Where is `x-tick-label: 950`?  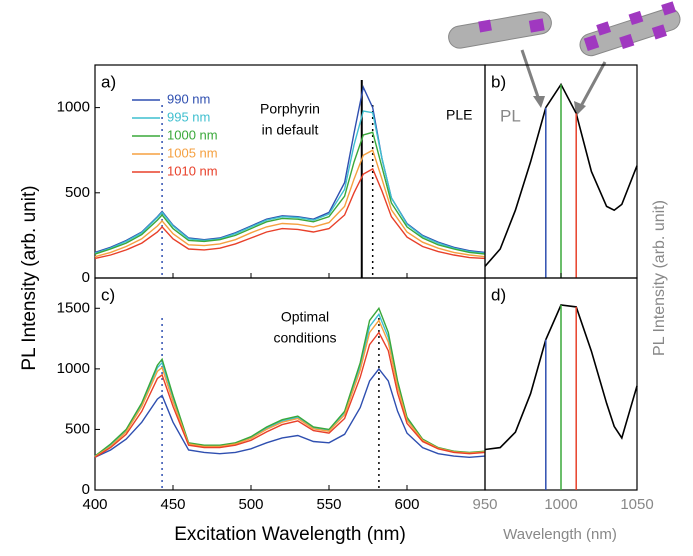 x-tick-label: 950 is located at coordinates (484, 504).